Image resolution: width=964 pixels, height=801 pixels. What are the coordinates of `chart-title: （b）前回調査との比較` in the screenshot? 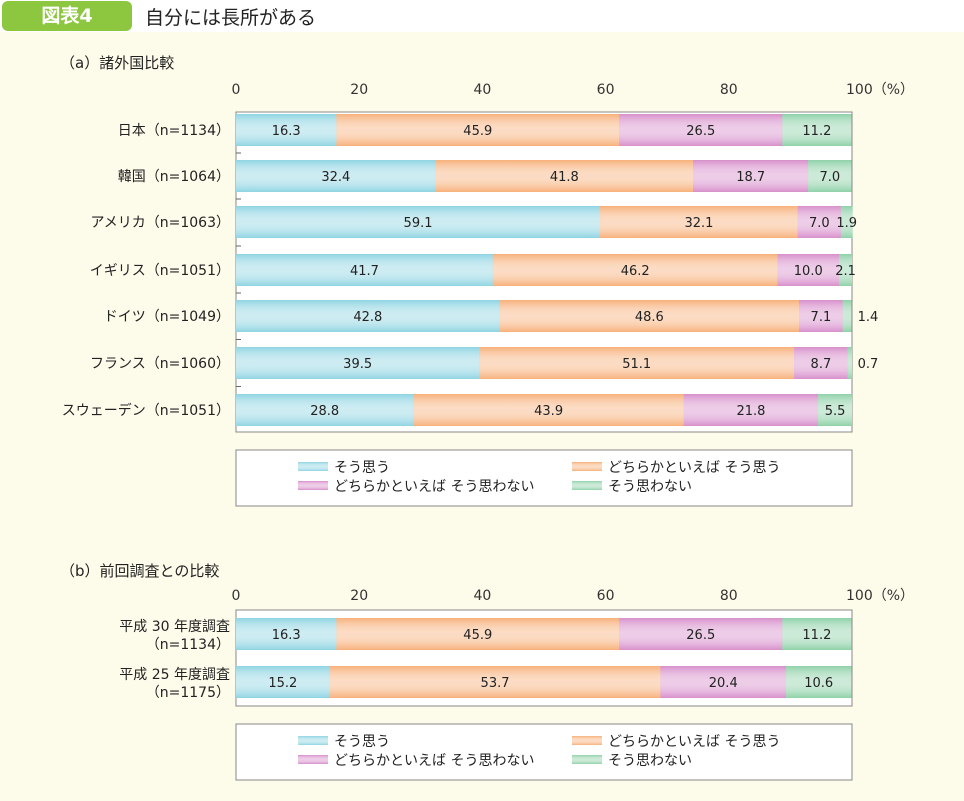 It's located at (139, 571).